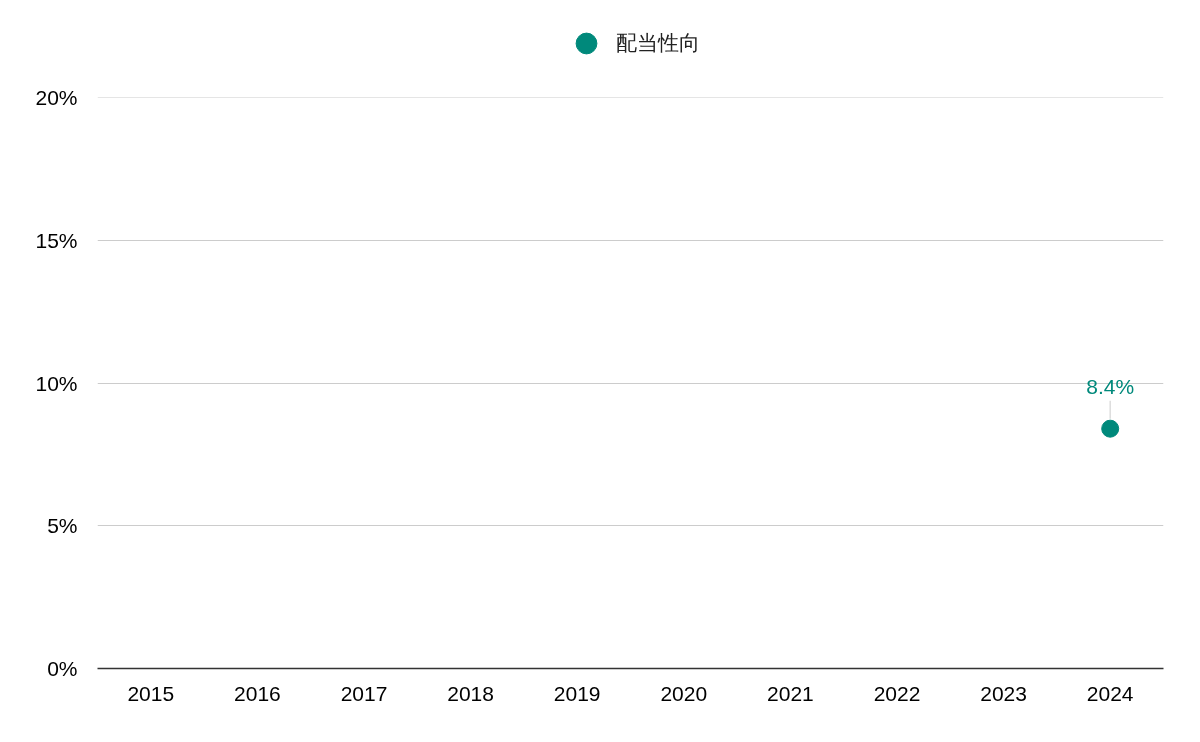 Image resolution: width=1200 pixels, height=742 pixels. I want to click on y-tick-label: 5%, so click(62, 526).